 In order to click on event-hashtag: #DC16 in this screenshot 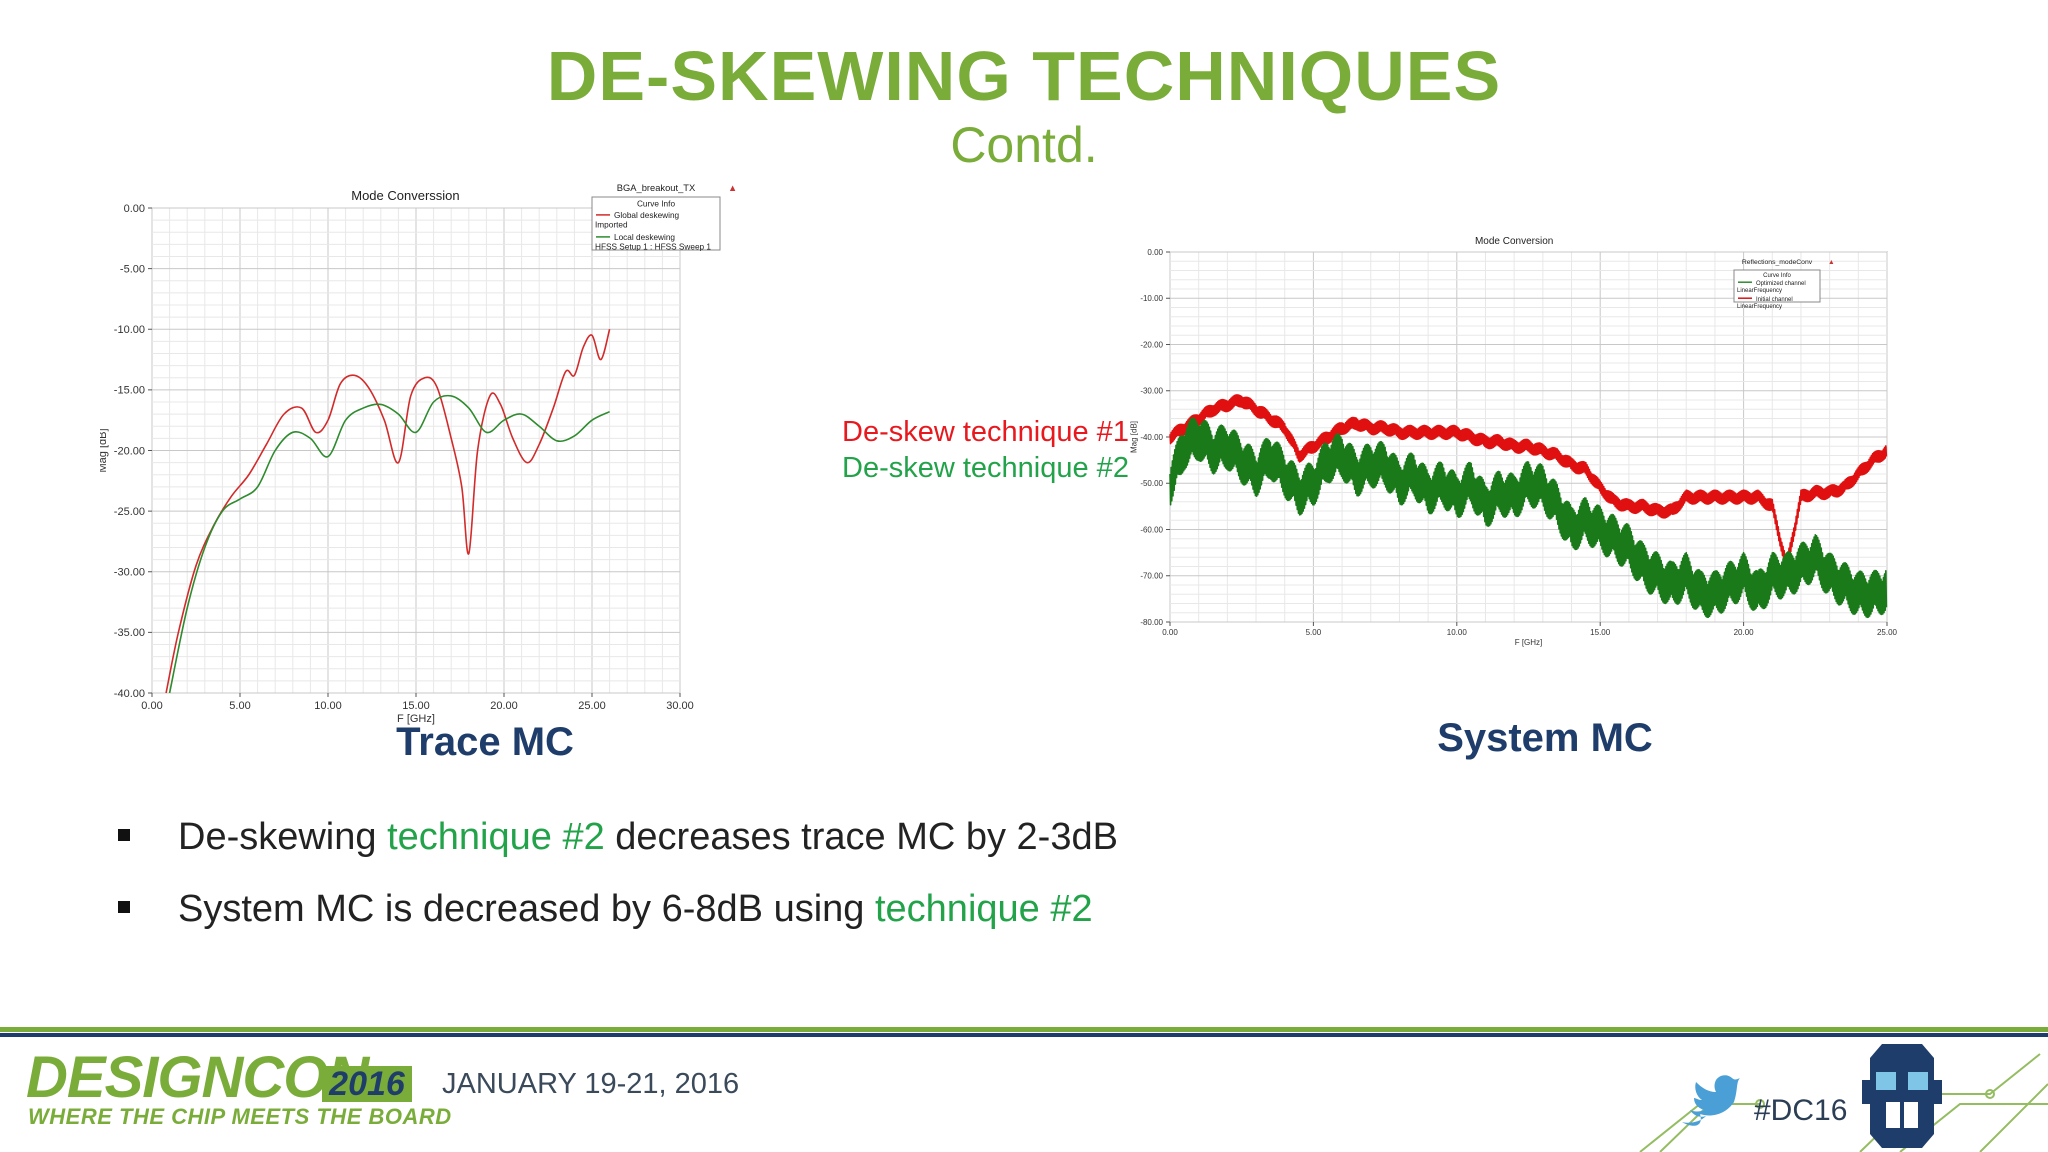, I will do `click(1801, 1110)`.